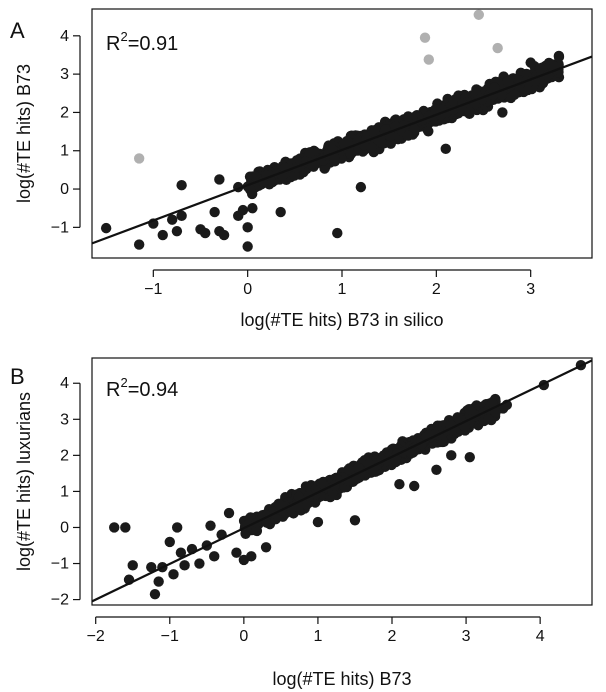 This screenshot has width=606, height=692. What do you see at coordinates (64, 112) in the screenshot?
I see `panel-a-y-tick-label: 2` at bounding box center [64, 112].